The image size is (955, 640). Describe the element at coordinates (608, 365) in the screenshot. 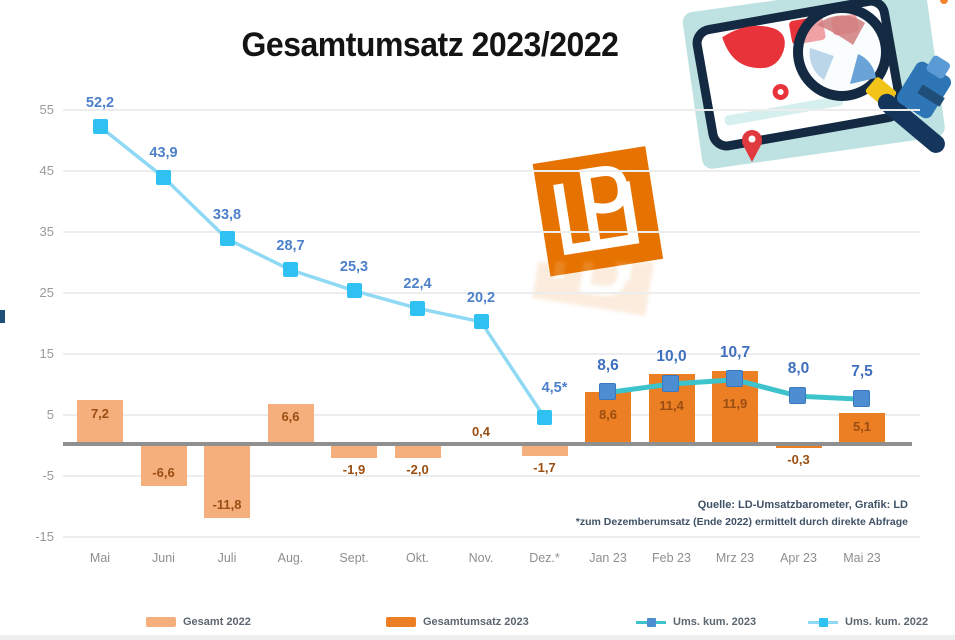

I see `line-value-label: 8,6` at that location.